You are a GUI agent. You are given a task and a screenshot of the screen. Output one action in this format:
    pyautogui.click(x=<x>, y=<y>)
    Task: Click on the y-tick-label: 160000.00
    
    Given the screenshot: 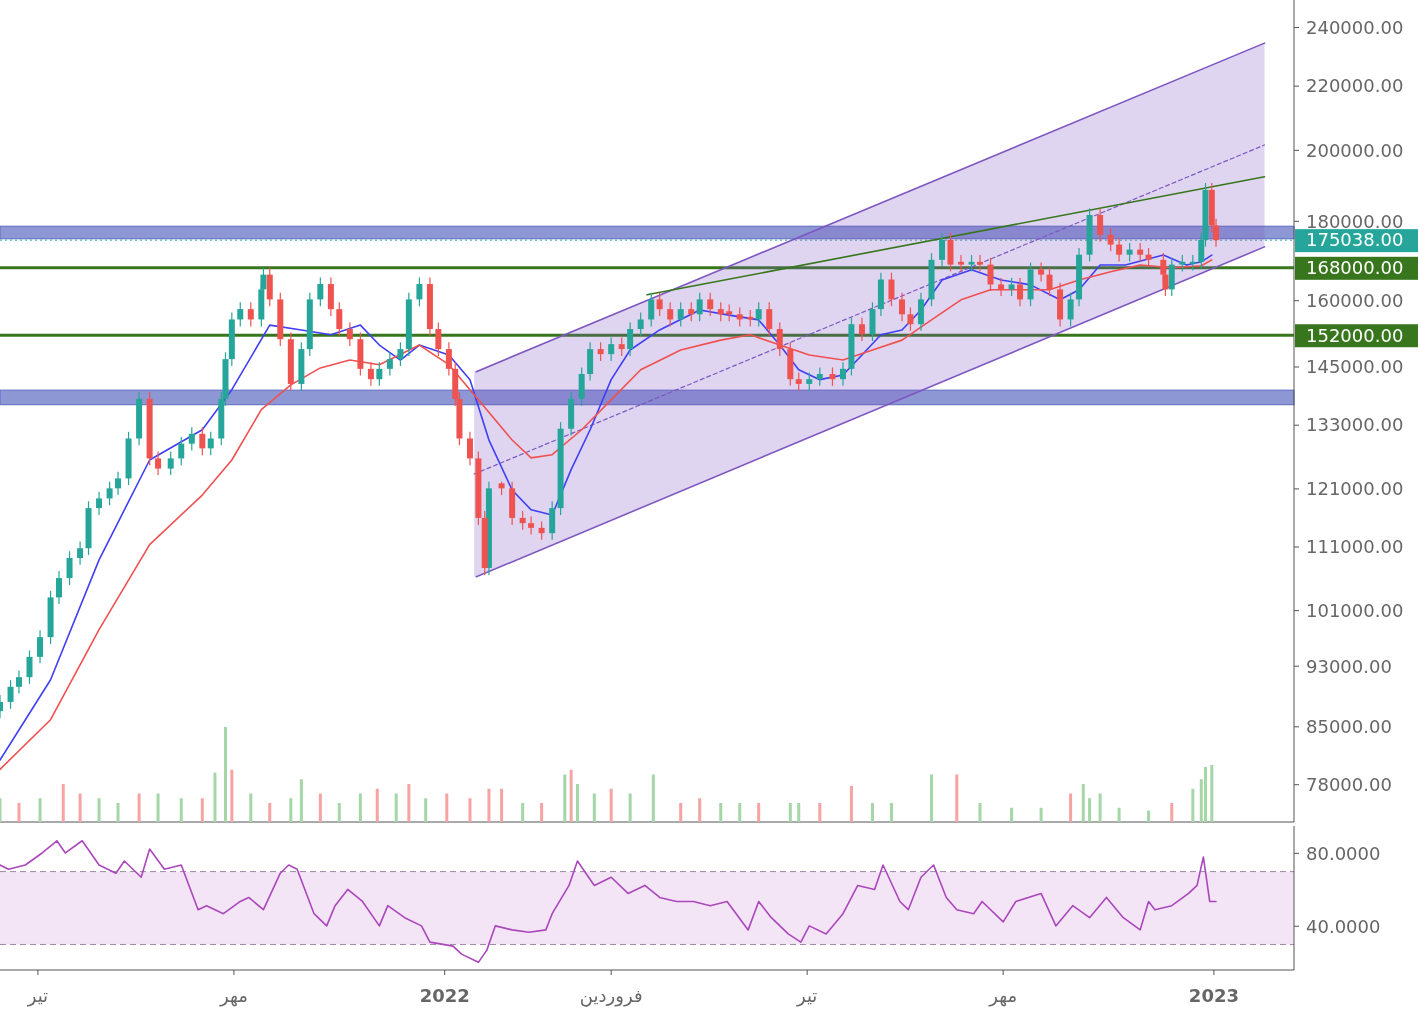 What is the action you would take?
    pyautogui.click(x=1355, y=300)
    